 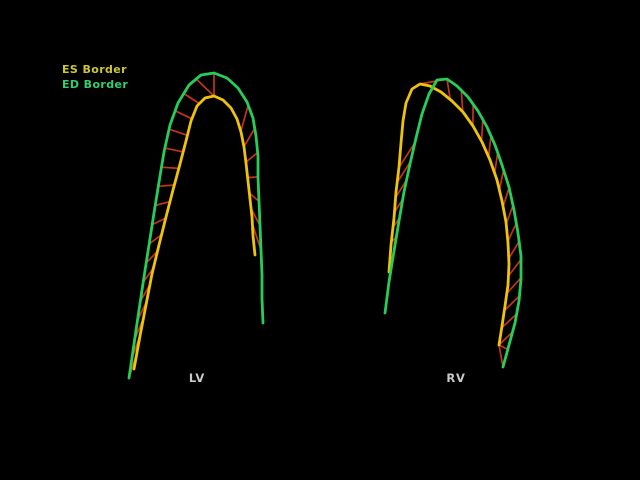 I want to click on rv-drawing: RV, so click(x=453, y=231).